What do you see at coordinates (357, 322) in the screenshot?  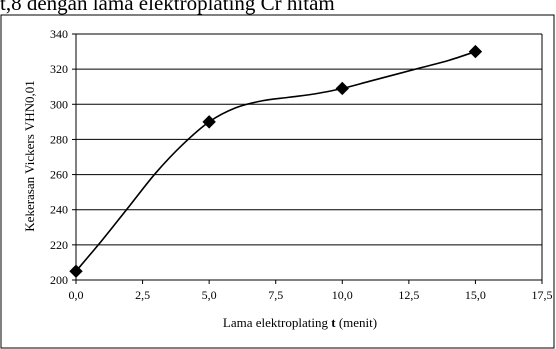 I see `x-axis-label-suffix: (menit)` at bounding box center [357, 322].